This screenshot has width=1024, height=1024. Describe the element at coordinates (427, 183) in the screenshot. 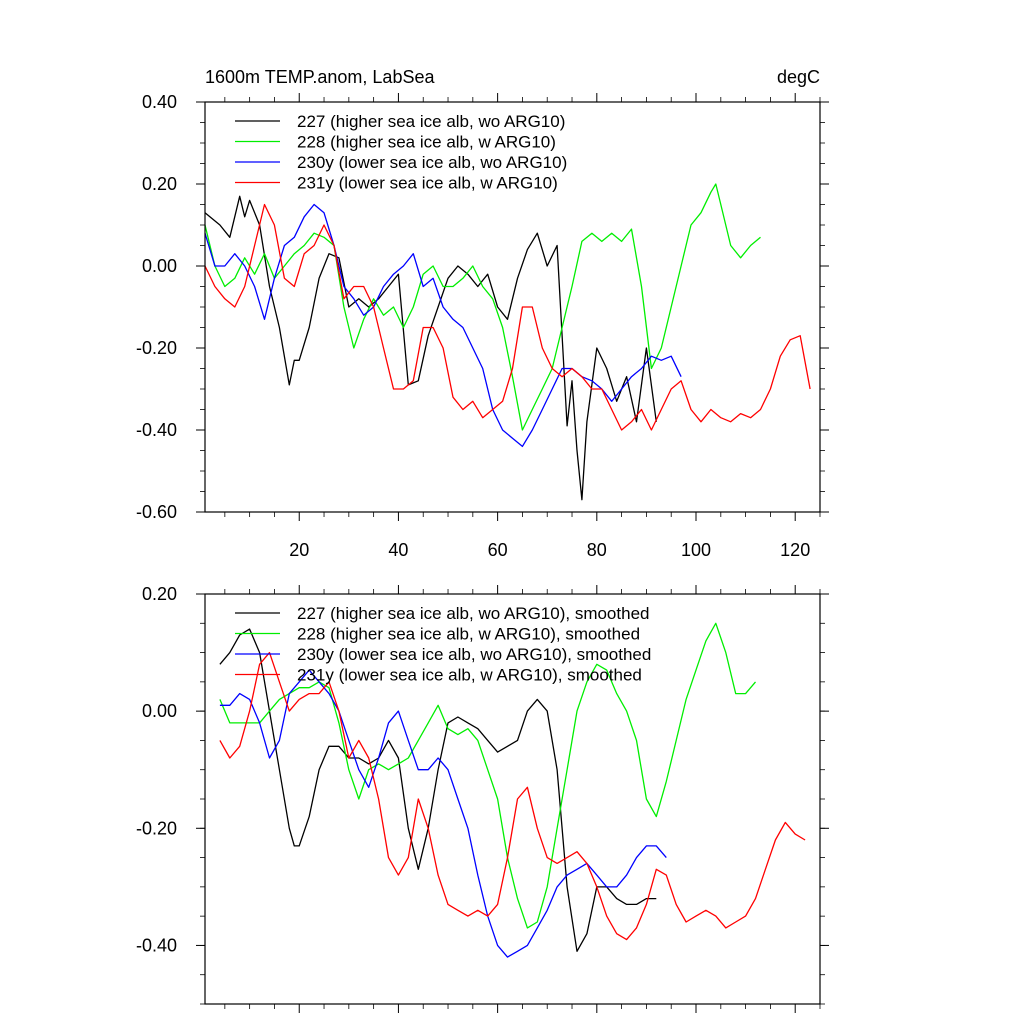

I see `legend-label-3: 231y (lower sea ice alb, w ARG10)` at that location.